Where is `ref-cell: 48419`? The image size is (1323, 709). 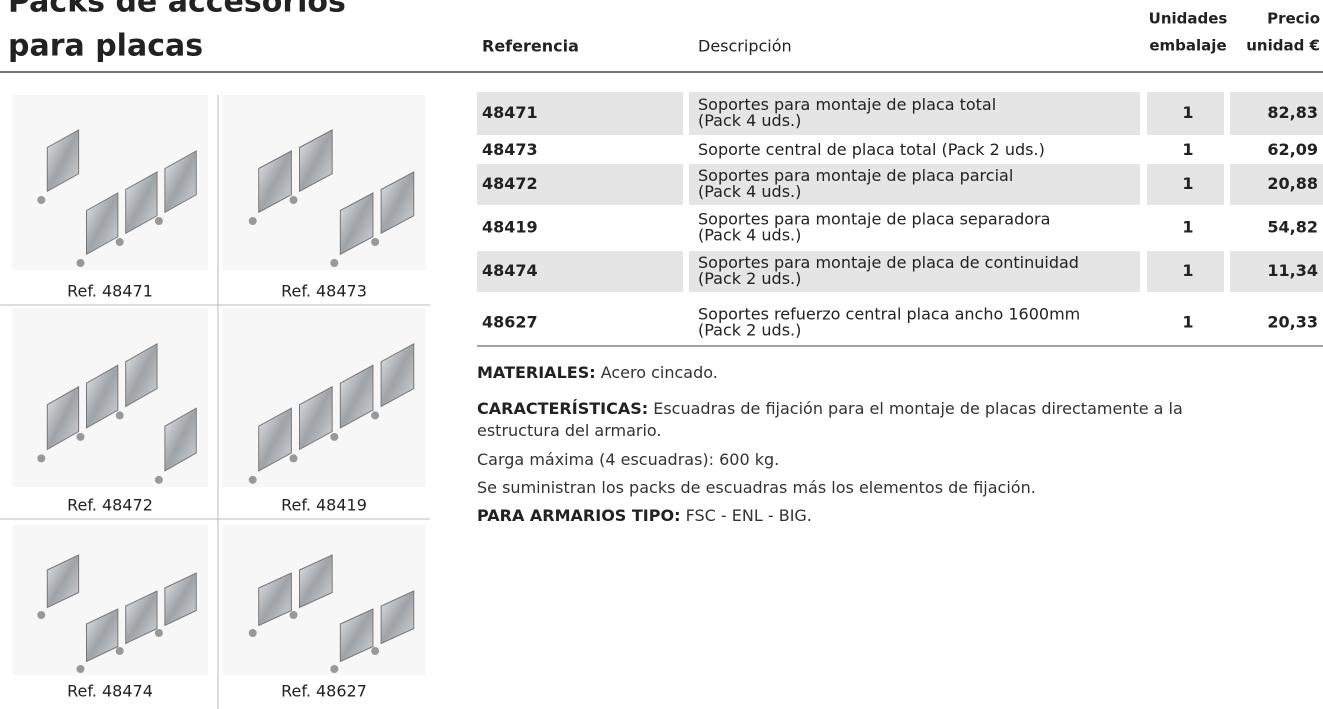
ref-cell: 48419 is located at coordinates (510, 227).